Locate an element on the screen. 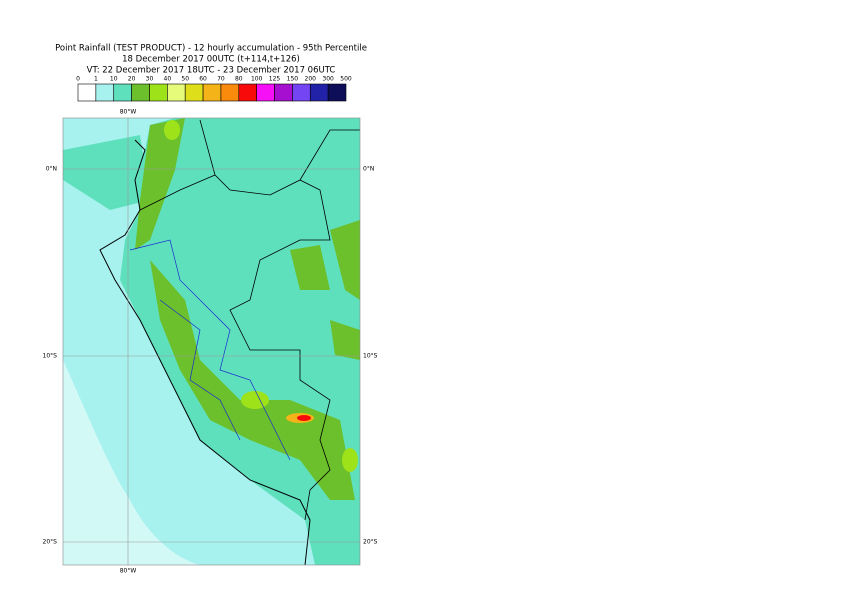 This screenshot has height=596, width=842. dry-zone is located at coordinates (131, 462).